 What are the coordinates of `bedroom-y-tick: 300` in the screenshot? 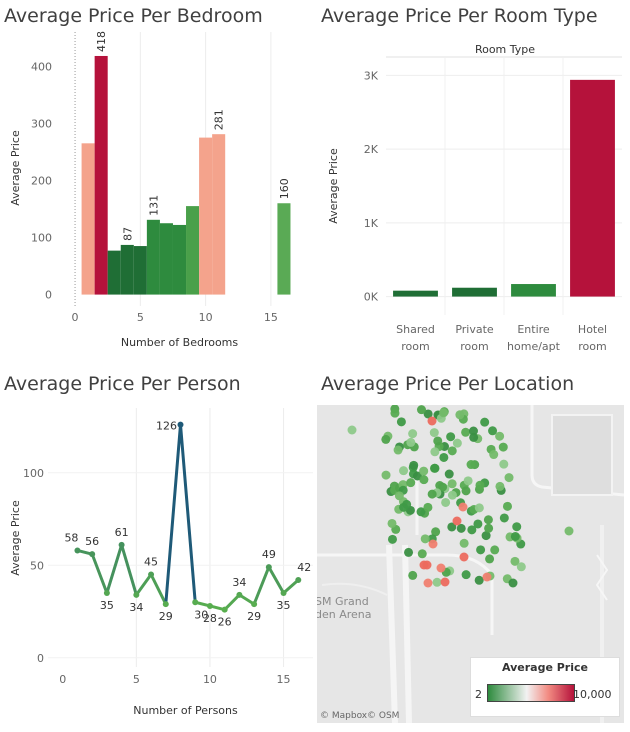 It's located at (41, 123).